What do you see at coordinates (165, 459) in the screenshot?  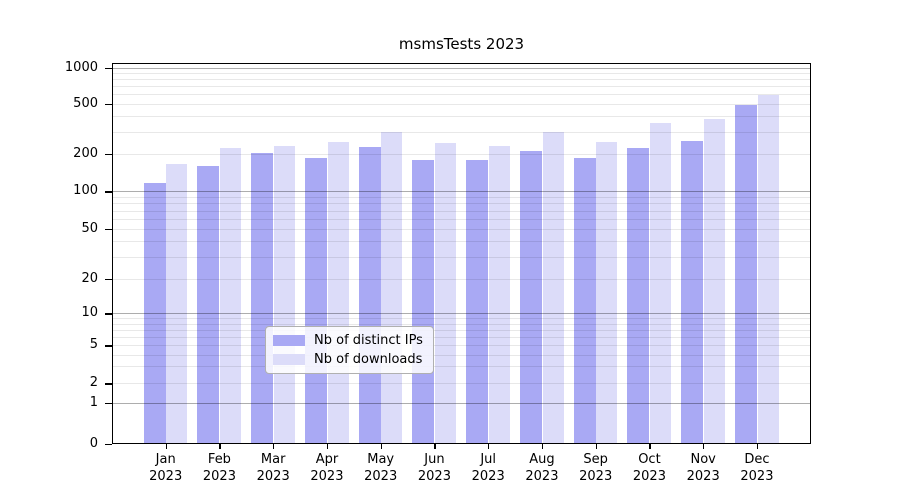 I see `x-label-month: Jan` at bounding box center [165, 459].